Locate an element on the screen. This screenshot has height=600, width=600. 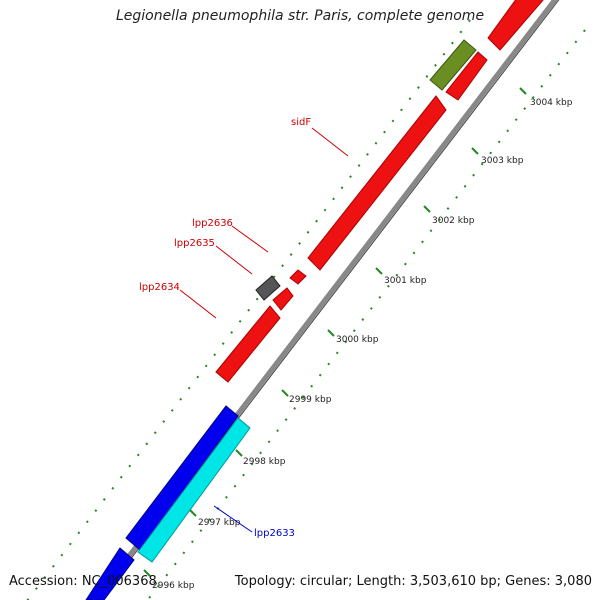
olive-gene is located at coordinates (453, 65).